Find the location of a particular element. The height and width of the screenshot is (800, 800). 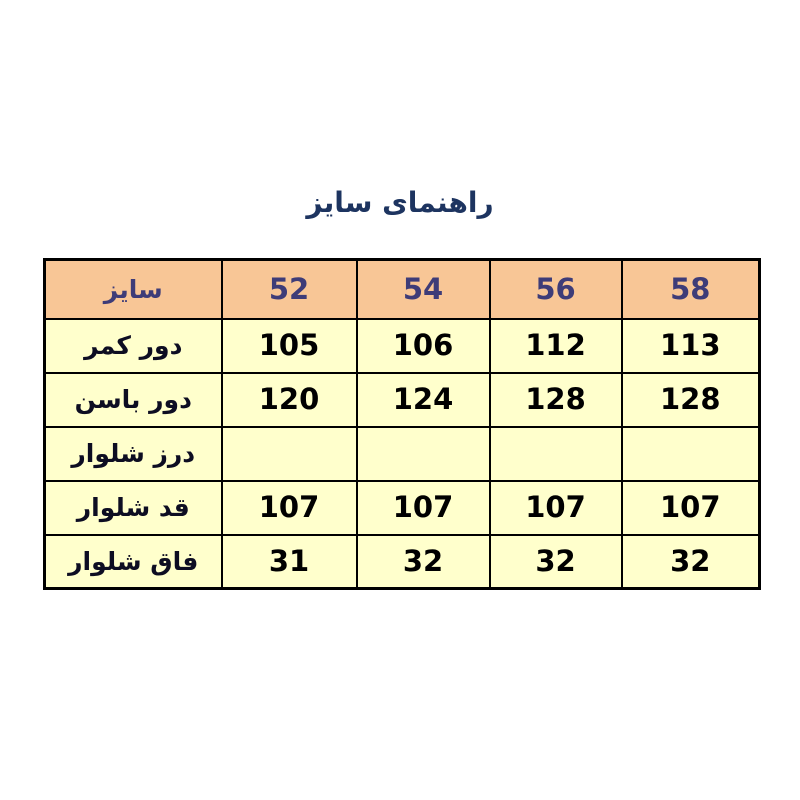

page-title: راهنمای سایز is located at coordinates (400, 202).